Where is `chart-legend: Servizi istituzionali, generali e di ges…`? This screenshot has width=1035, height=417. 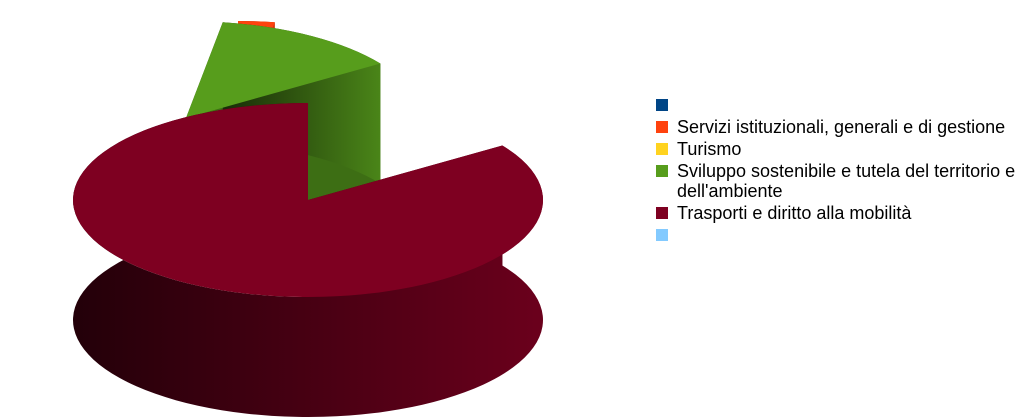
chart-legend: Servizi istituzionali, generali e di ges… is located at coordinates (843, 171).